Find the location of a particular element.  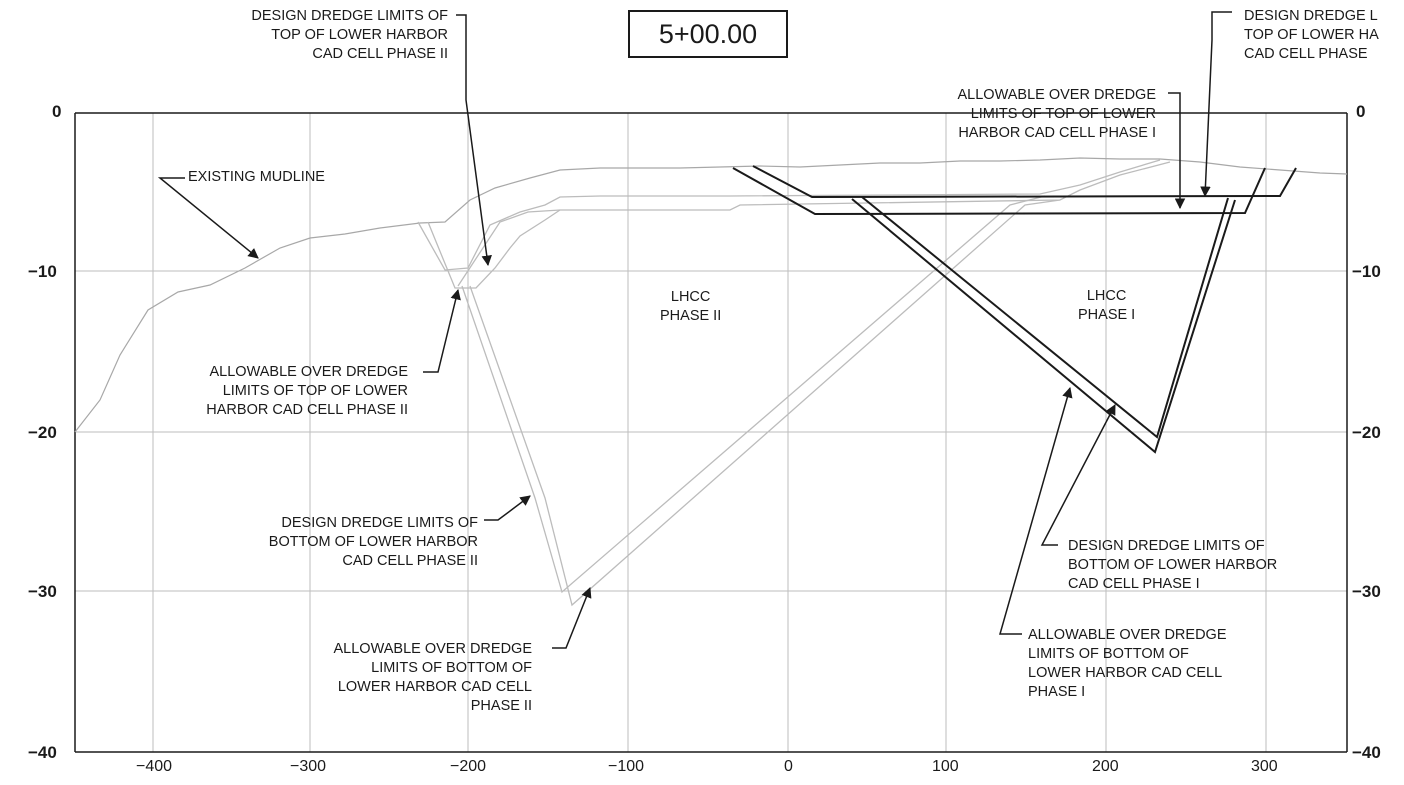

callout-text: EXISTING MUDLINE is located at coordinates (256, 177).